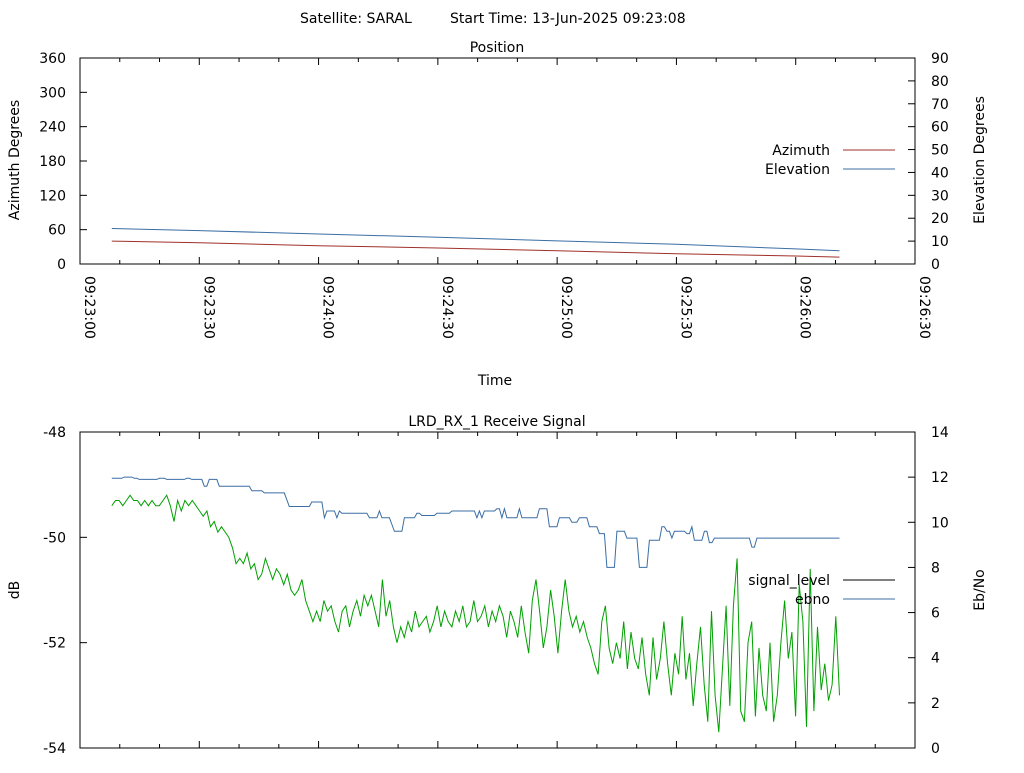 The image size is (1024, 773). I want to click on position-y2tick-label: 60, so click(940, 128).